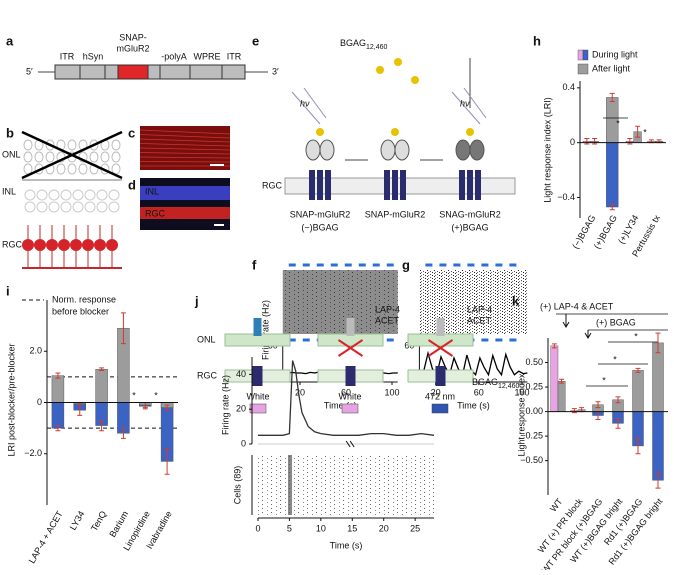 The image size is (674, 575). What do you see at coordinates (290, 485) in the screenshot?
I see `raster-onset` at bounding box center [290, 485].